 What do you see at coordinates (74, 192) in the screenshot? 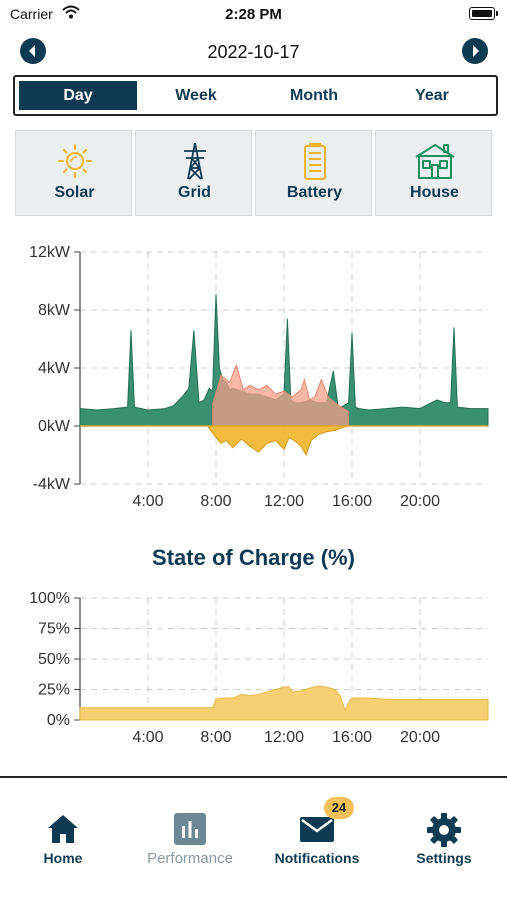
I see `tile-solar-label: Solar` at bounding box center [74, 192].